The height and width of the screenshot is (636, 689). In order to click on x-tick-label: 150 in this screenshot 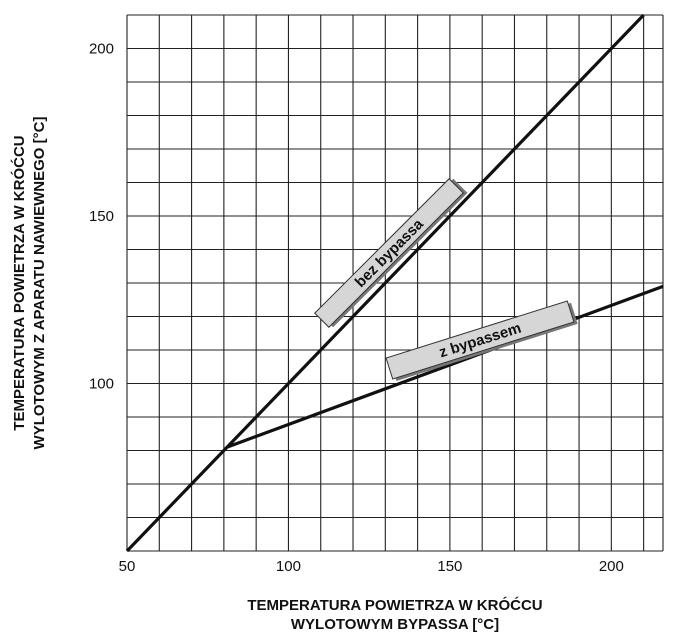, I will do `click(449, 566)`.